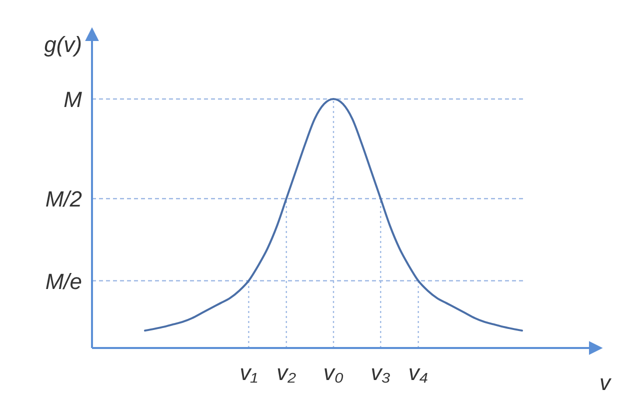  Describe the element at coordinates (63, 199) in the screenshot. I see `ref-line-label: M/2` at that location.